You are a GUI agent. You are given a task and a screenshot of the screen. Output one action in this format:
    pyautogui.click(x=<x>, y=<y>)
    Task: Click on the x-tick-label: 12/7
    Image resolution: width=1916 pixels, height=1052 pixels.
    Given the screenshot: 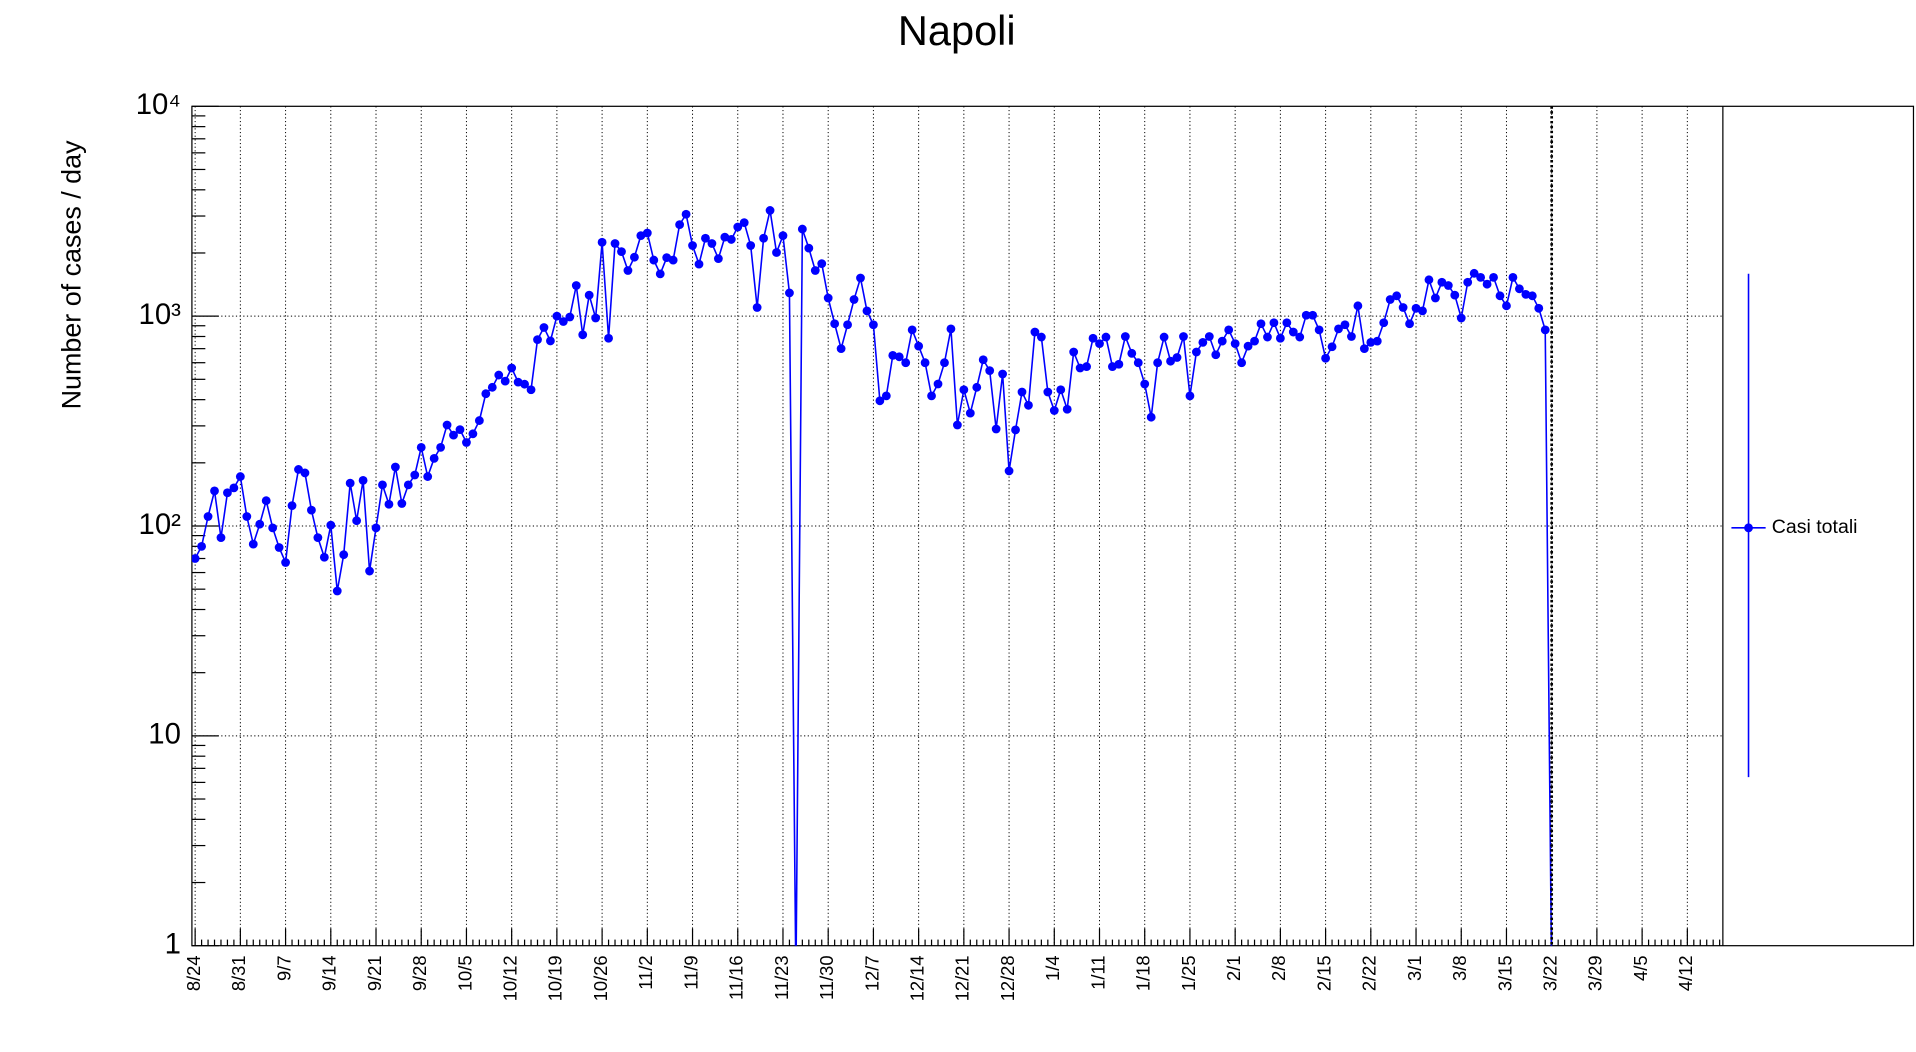 What is the action you would take?
    pyautogui.click(x=871, y=973)
    